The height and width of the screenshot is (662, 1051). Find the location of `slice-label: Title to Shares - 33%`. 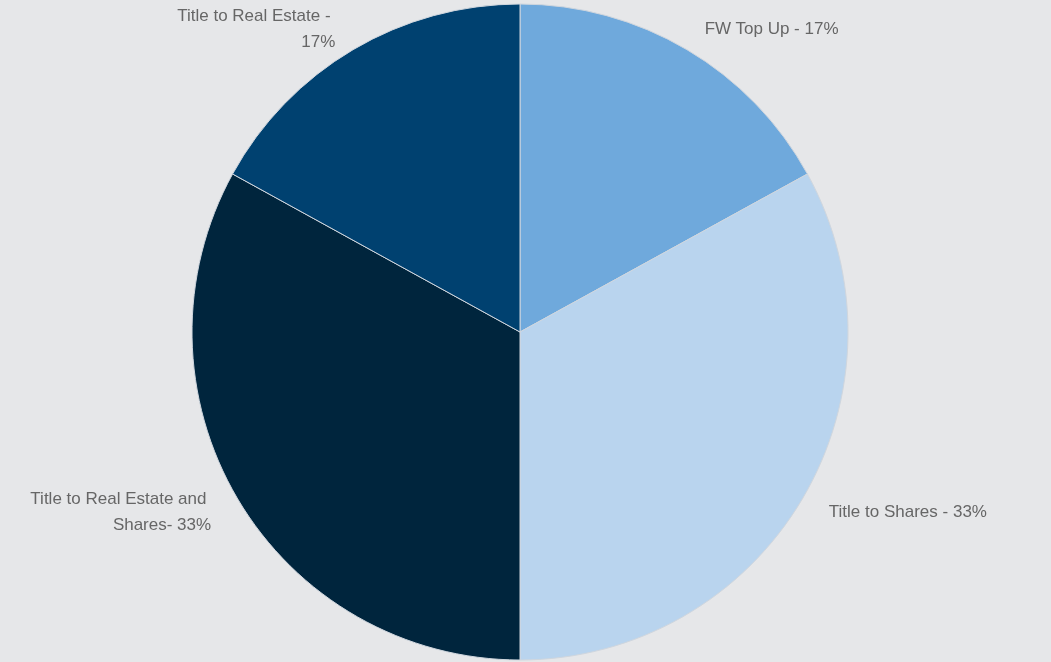

slice-label: Title to Shares - 33% is located at coordinates (907, 512).